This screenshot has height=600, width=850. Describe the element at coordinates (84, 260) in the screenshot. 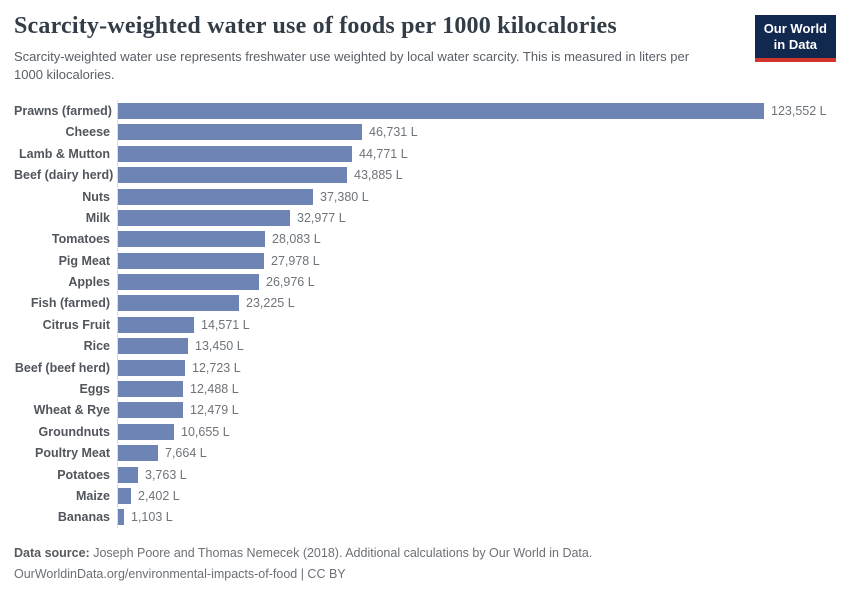

I see `category-label: Pig Meat` at that location.